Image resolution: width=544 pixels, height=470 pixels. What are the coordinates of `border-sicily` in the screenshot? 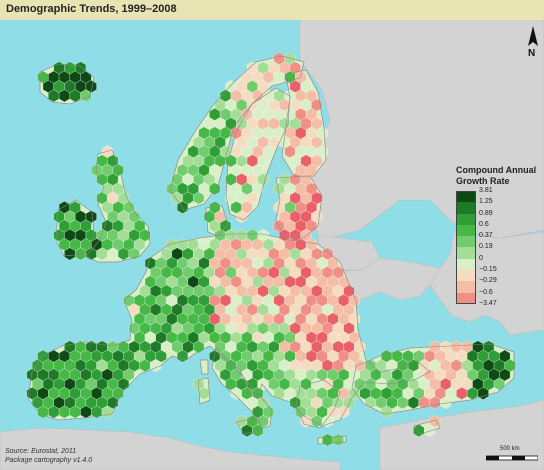 It's located at (249, 426).